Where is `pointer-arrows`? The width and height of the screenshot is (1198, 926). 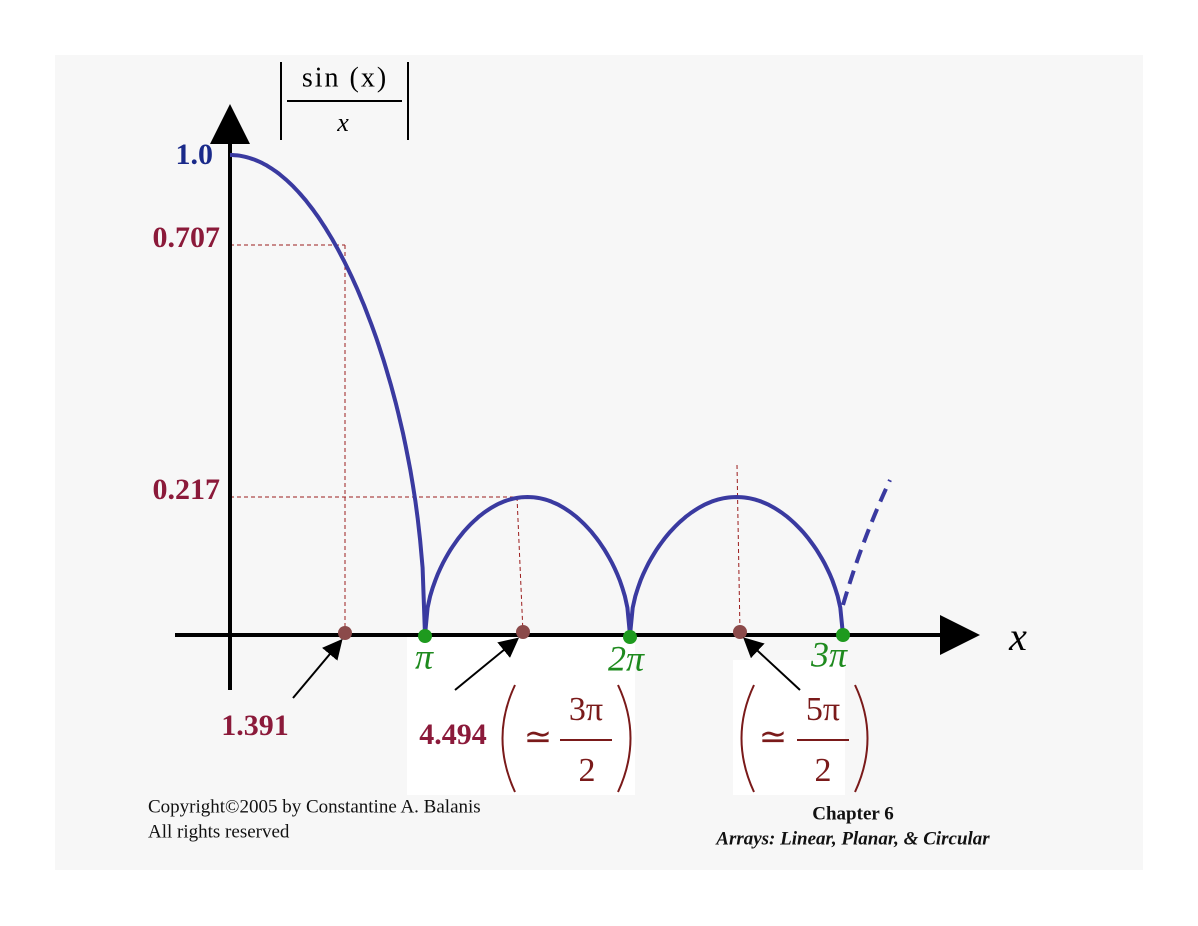 pointer-arrows is located at coordinates (546, 668).